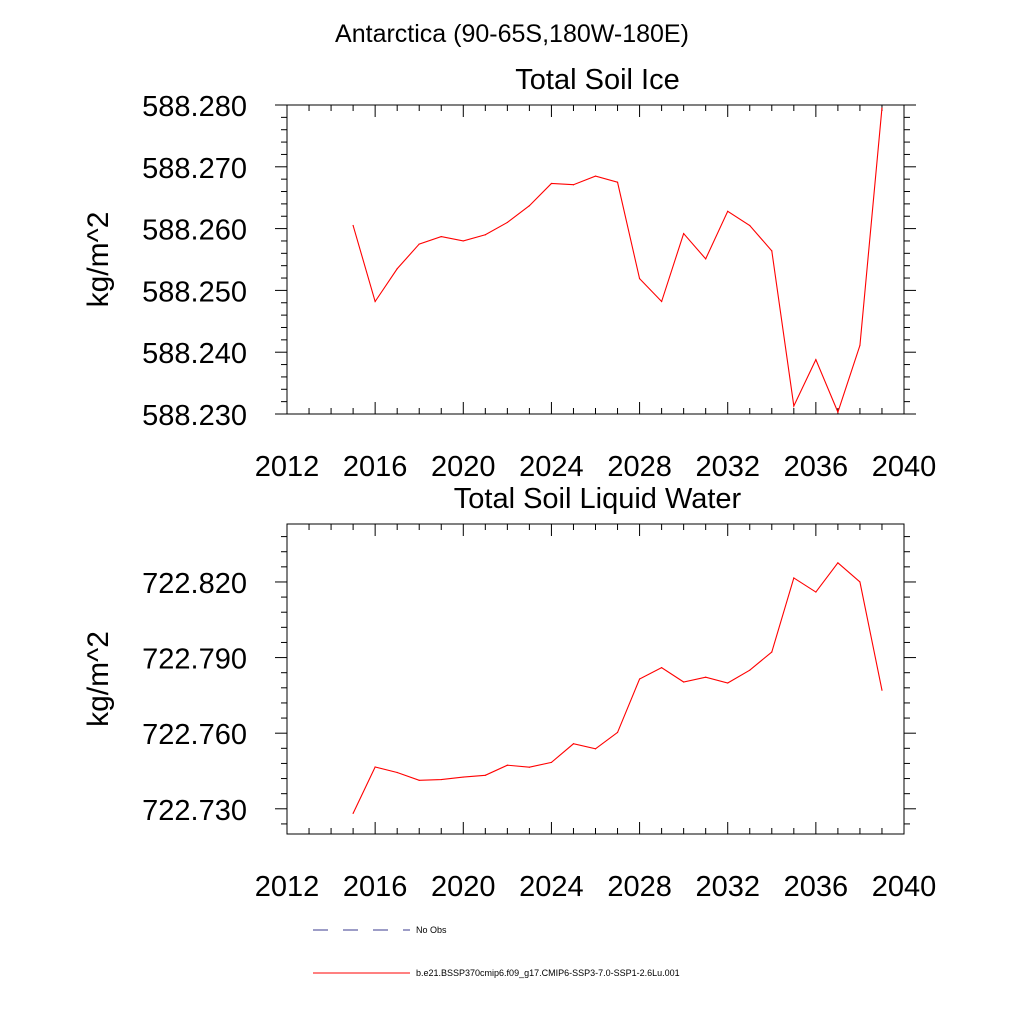 The height and width of the screenshot is (1024, 1024). Describe the element at coordinates (194, 416) in the screenshot. I see `y-tick-label: 588.230` at that location.